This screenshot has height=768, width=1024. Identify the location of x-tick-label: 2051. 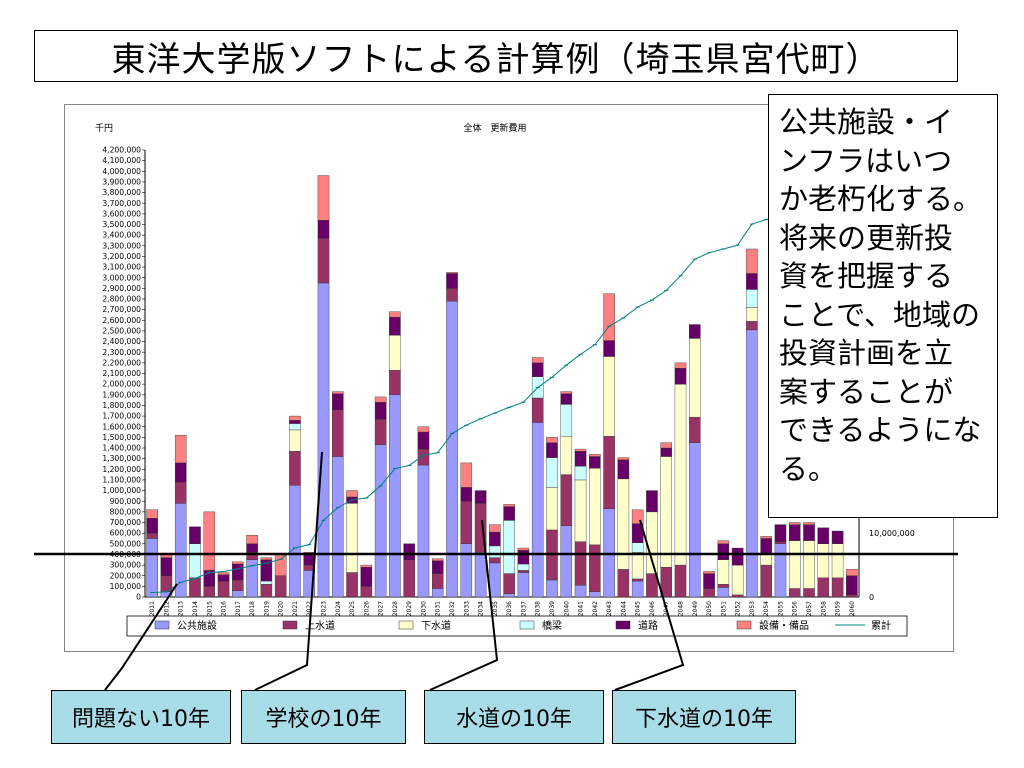
(723, 608).